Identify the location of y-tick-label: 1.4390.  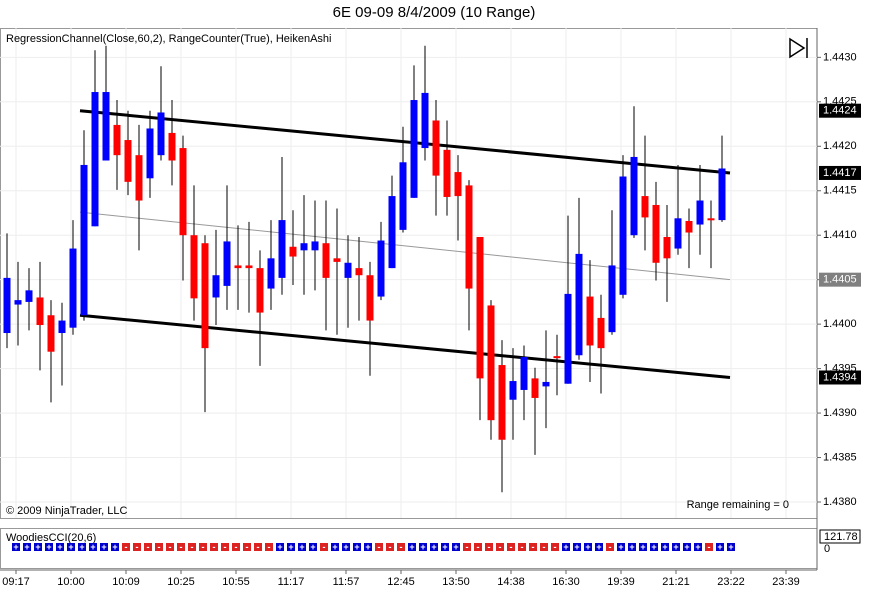
(840, 413).